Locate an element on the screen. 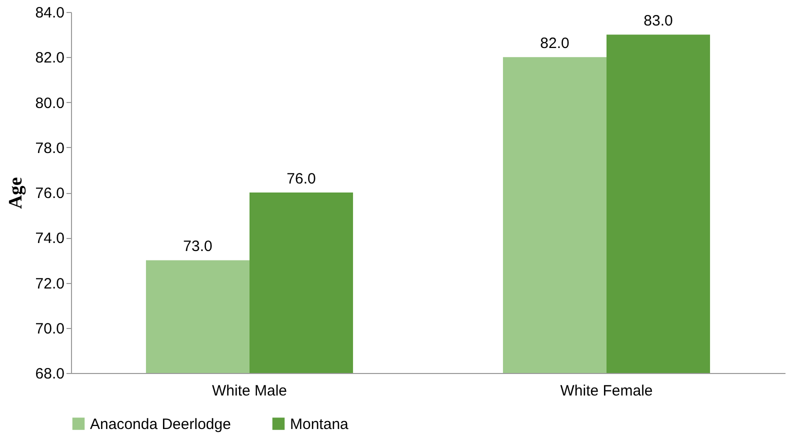  data-label: 82.0 is located at coordinates (555, 43).